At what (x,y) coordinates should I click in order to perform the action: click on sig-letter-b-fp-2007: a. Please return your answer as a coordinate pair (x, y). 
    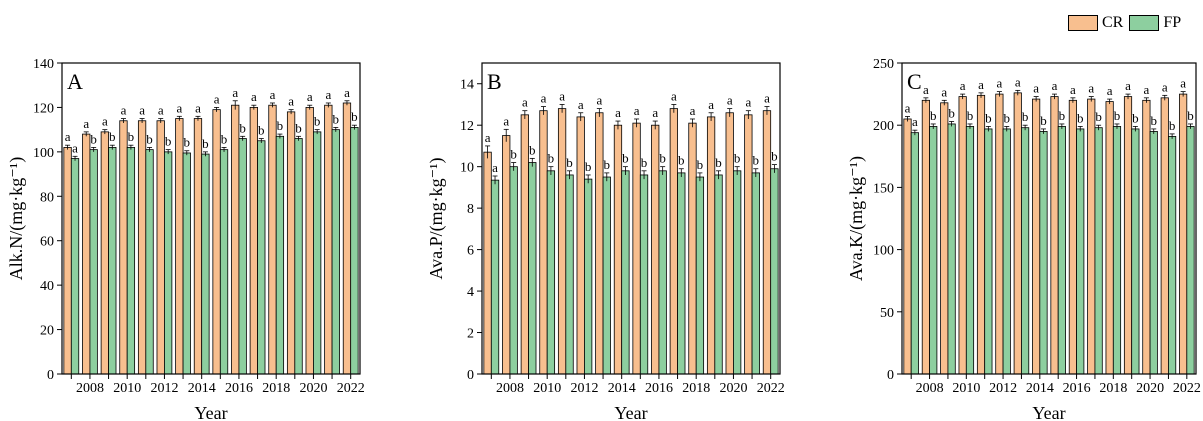
    Looking at the image, I should click on (495, 167).